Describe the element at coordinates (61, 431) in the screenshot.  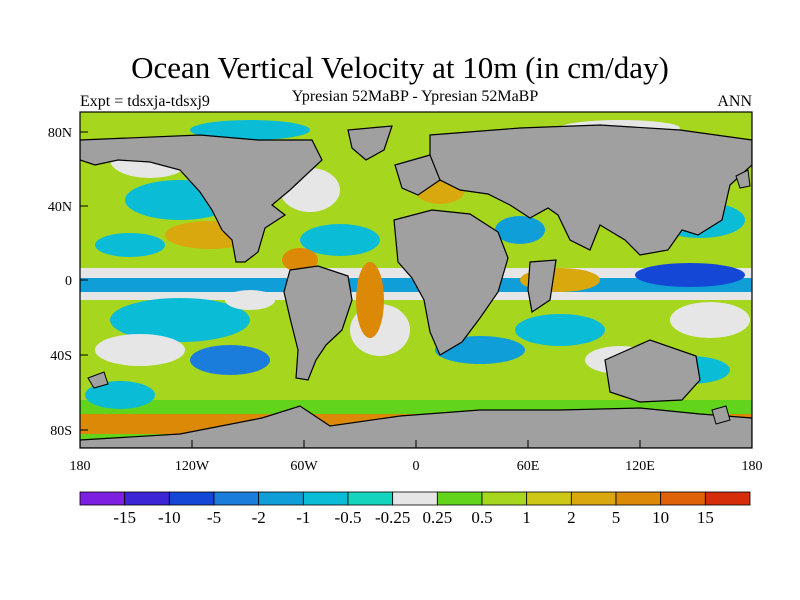
I see `y-tick-label: 80S` at that location.